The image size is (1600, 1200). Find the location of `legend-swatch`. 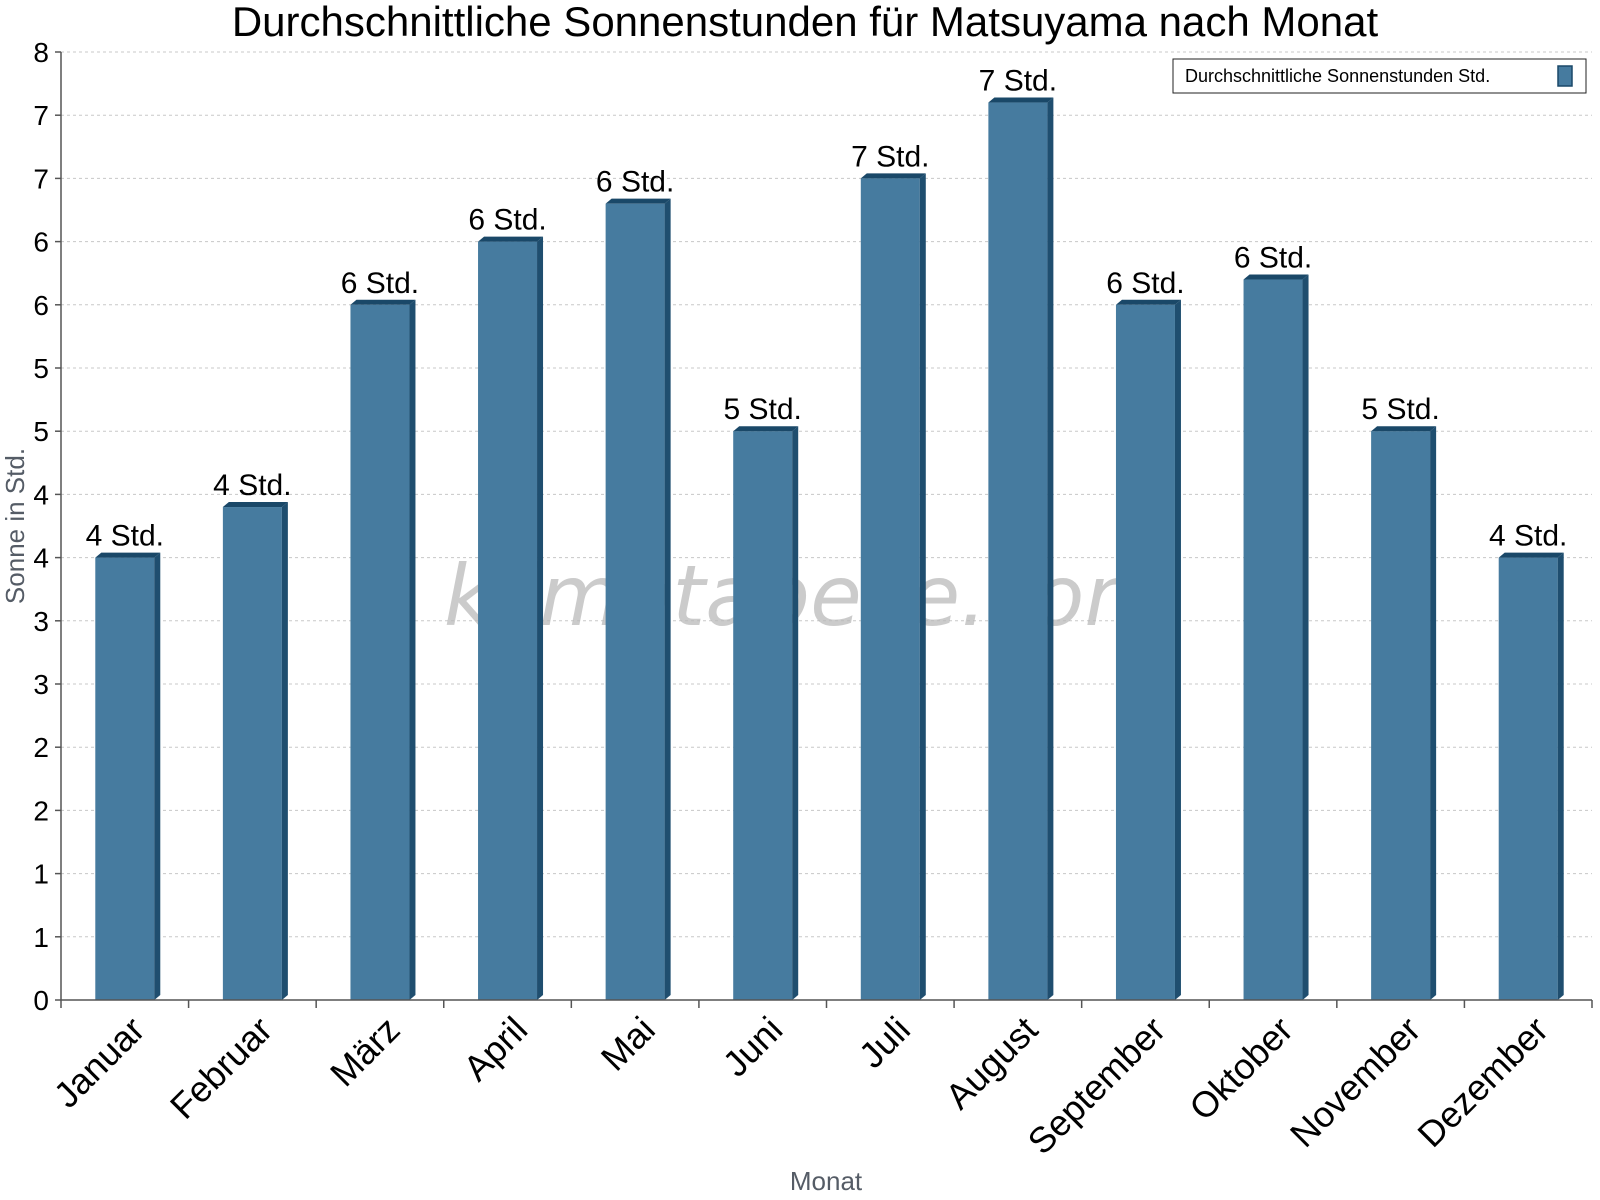

legend-swatch is located at coordinates (1565, 76).